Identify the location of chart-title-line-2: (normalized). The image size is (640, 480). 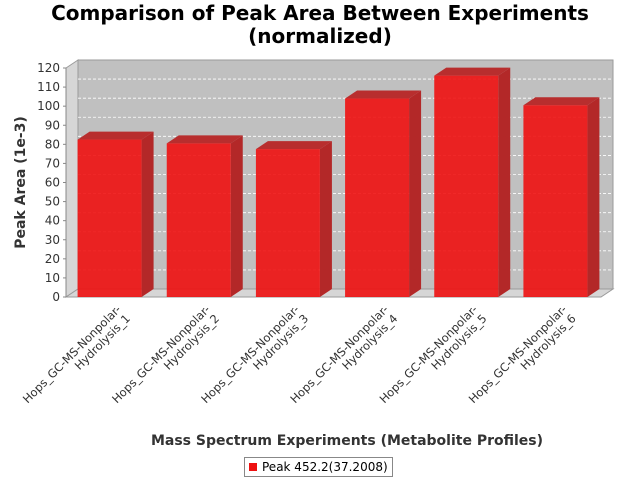
(320, 36).